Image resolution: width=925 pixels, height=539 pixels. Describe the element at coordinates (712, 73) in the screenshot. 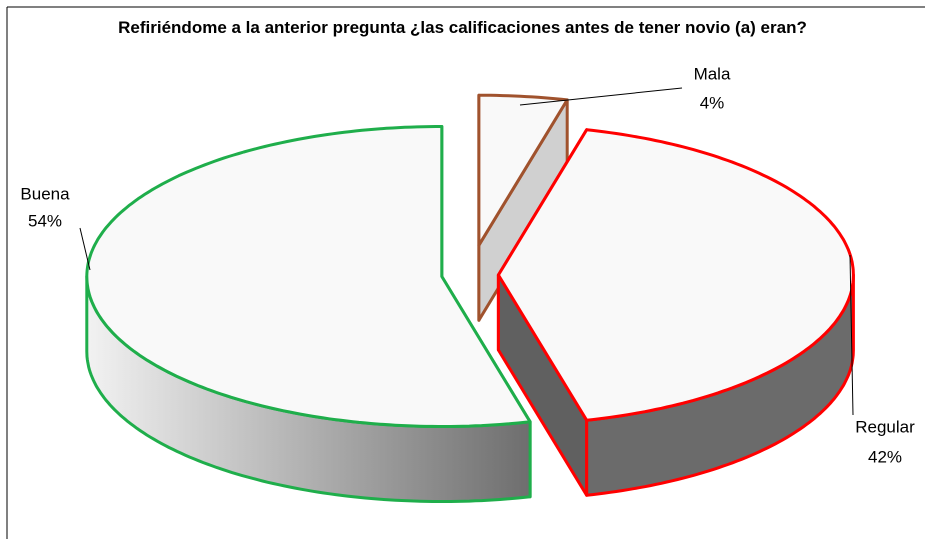

I see `data-label-name: Mala` at that location.